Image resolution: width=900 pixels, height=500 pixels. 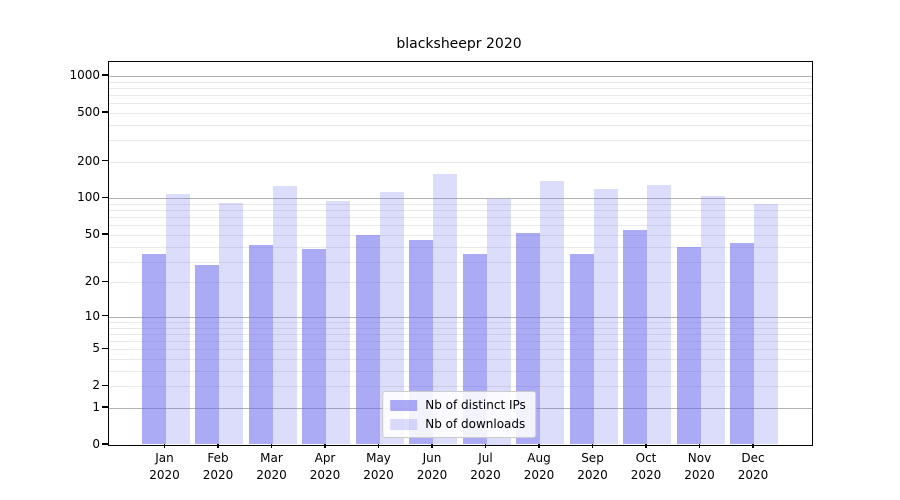 I want to click on x-tick-label: Dec 2020, so click(x=753, y=466).